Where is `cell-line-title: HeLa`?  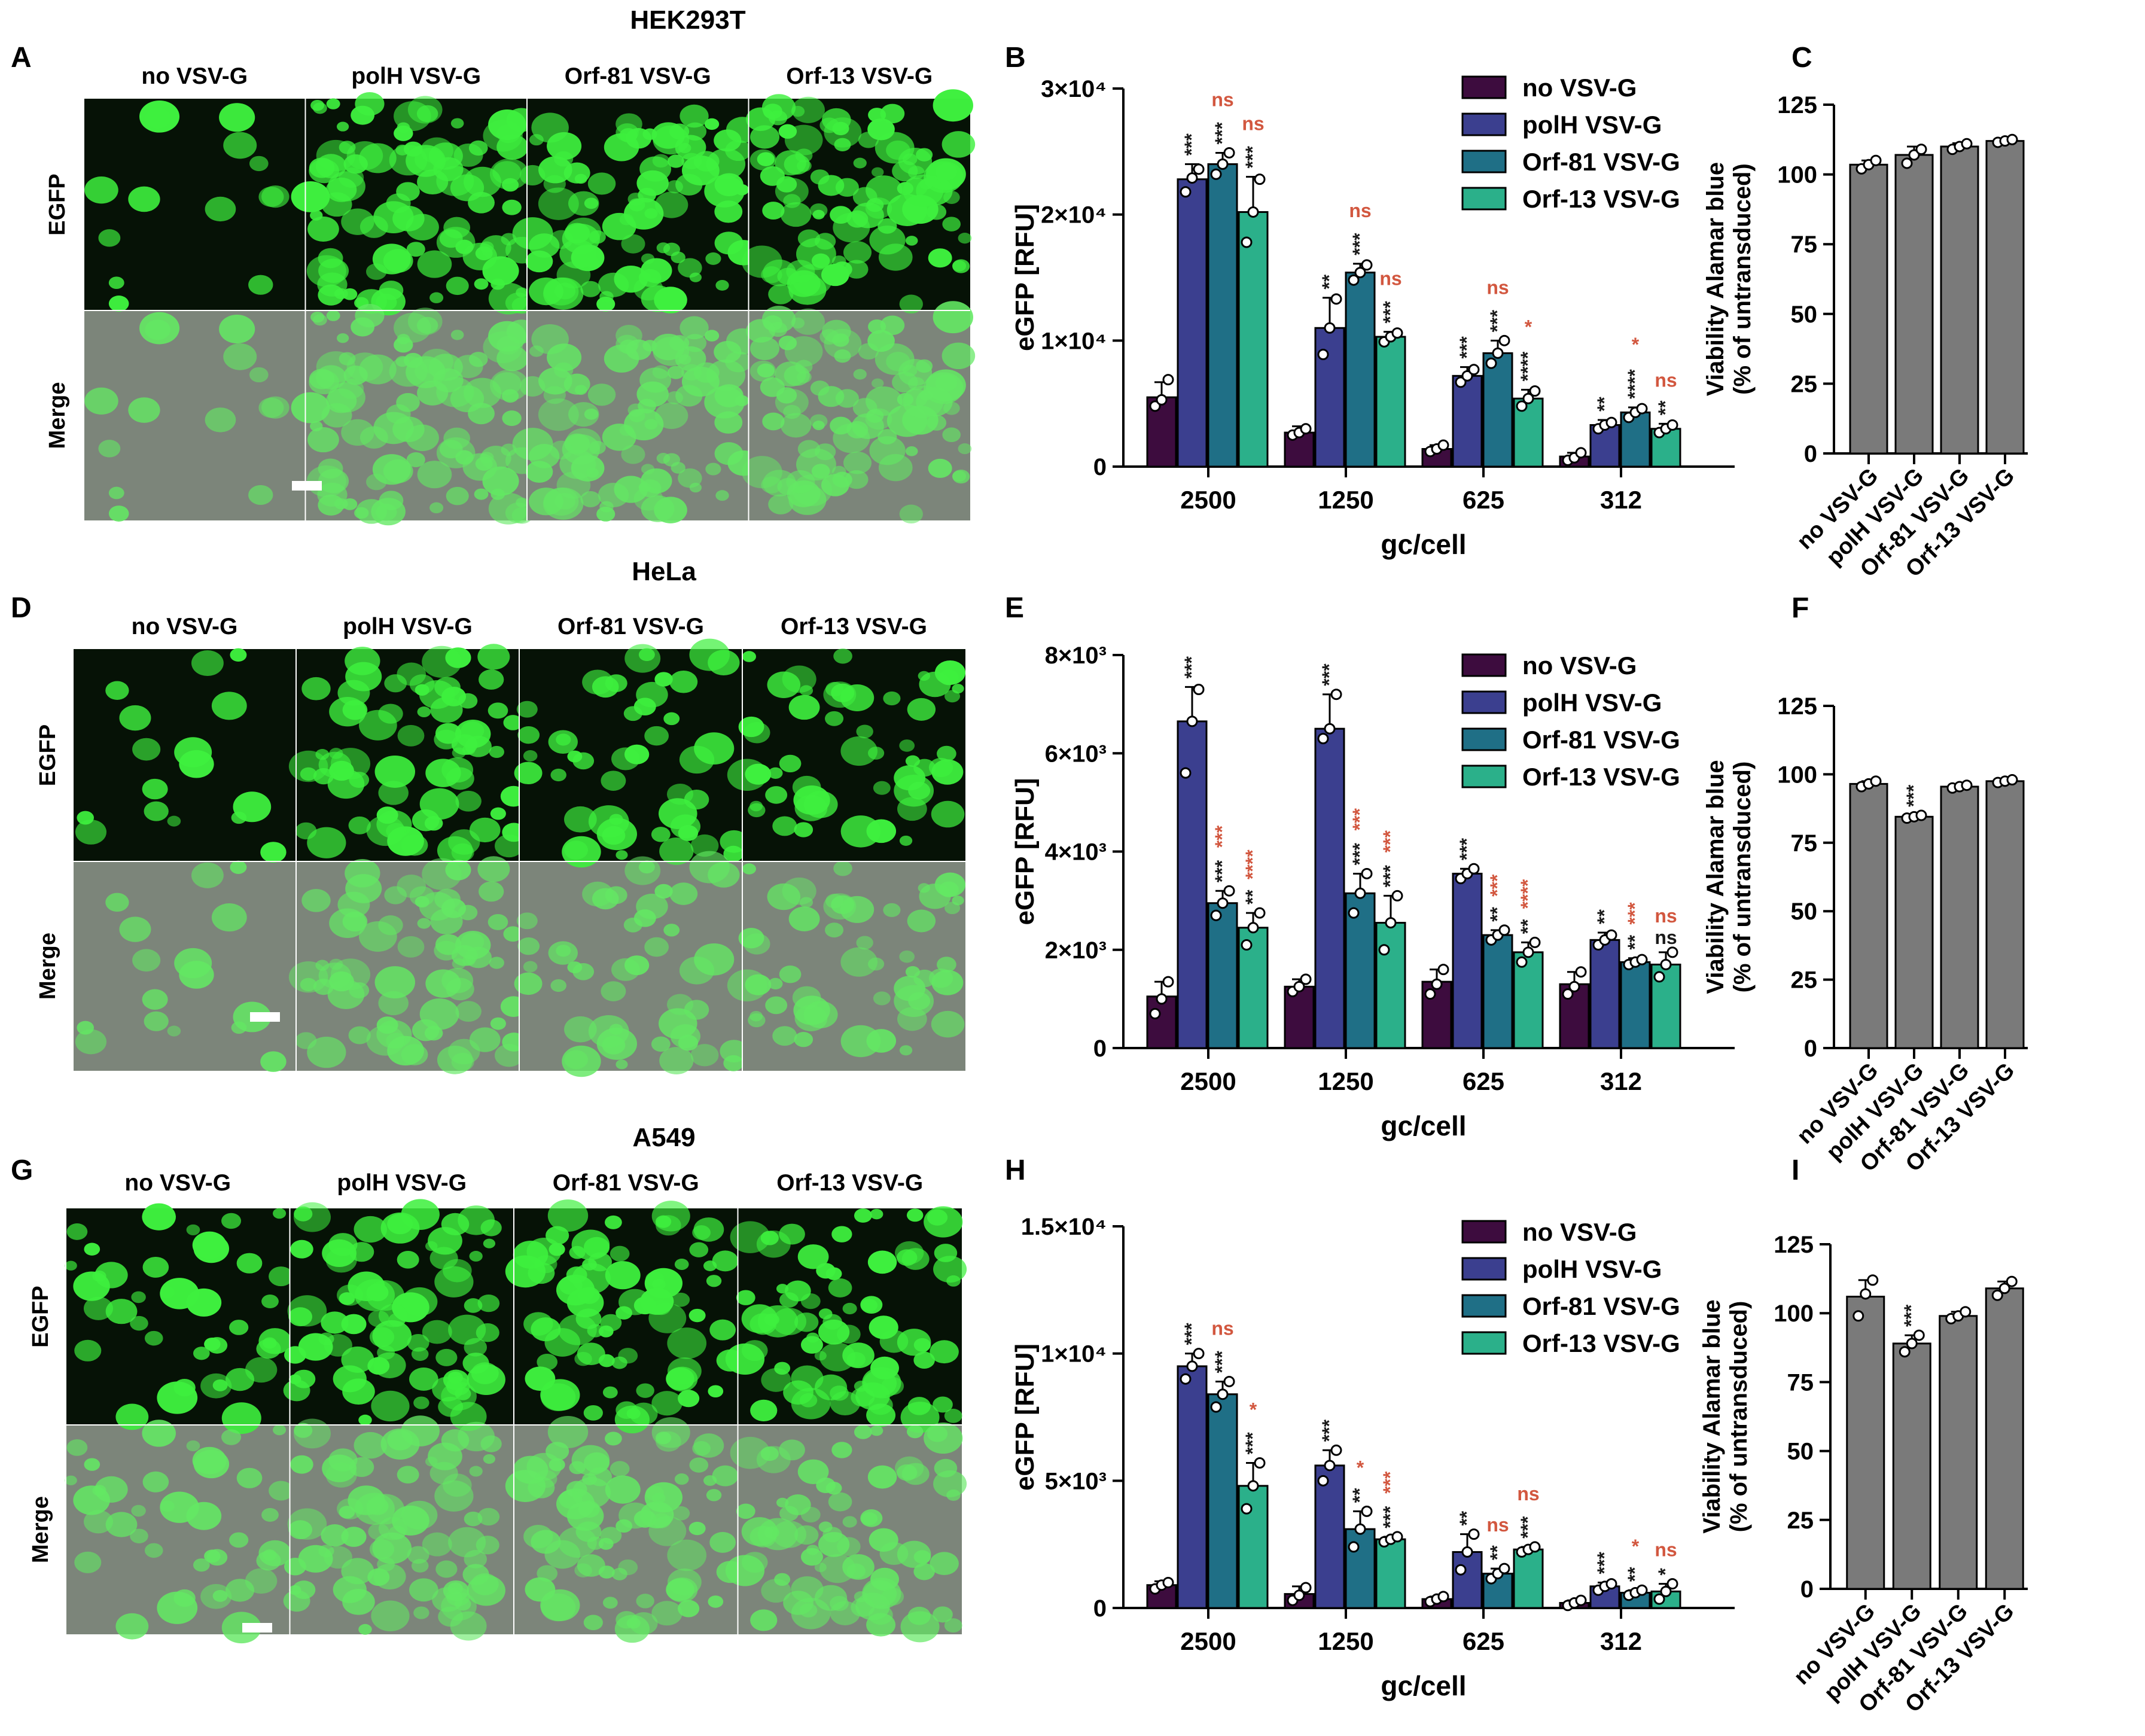
cell-line-title: HeLa is located at coordinates (664, 572).